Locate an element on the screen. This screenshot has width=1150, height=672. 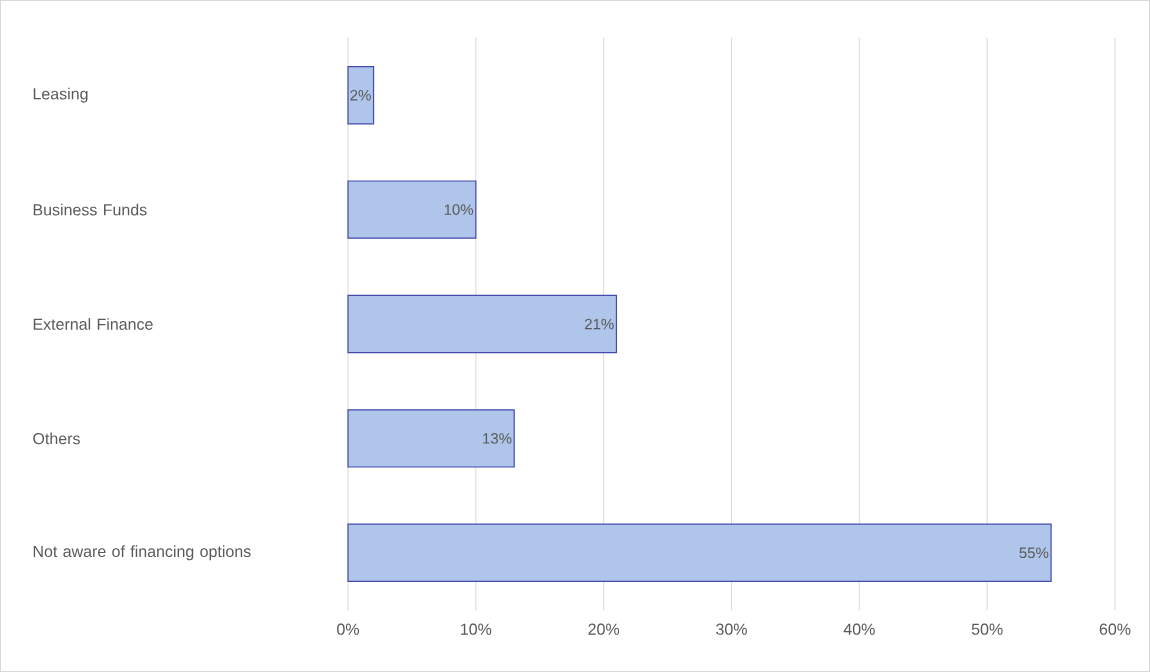
x-tick-label: 60% is located at coordinates (1115, 629).